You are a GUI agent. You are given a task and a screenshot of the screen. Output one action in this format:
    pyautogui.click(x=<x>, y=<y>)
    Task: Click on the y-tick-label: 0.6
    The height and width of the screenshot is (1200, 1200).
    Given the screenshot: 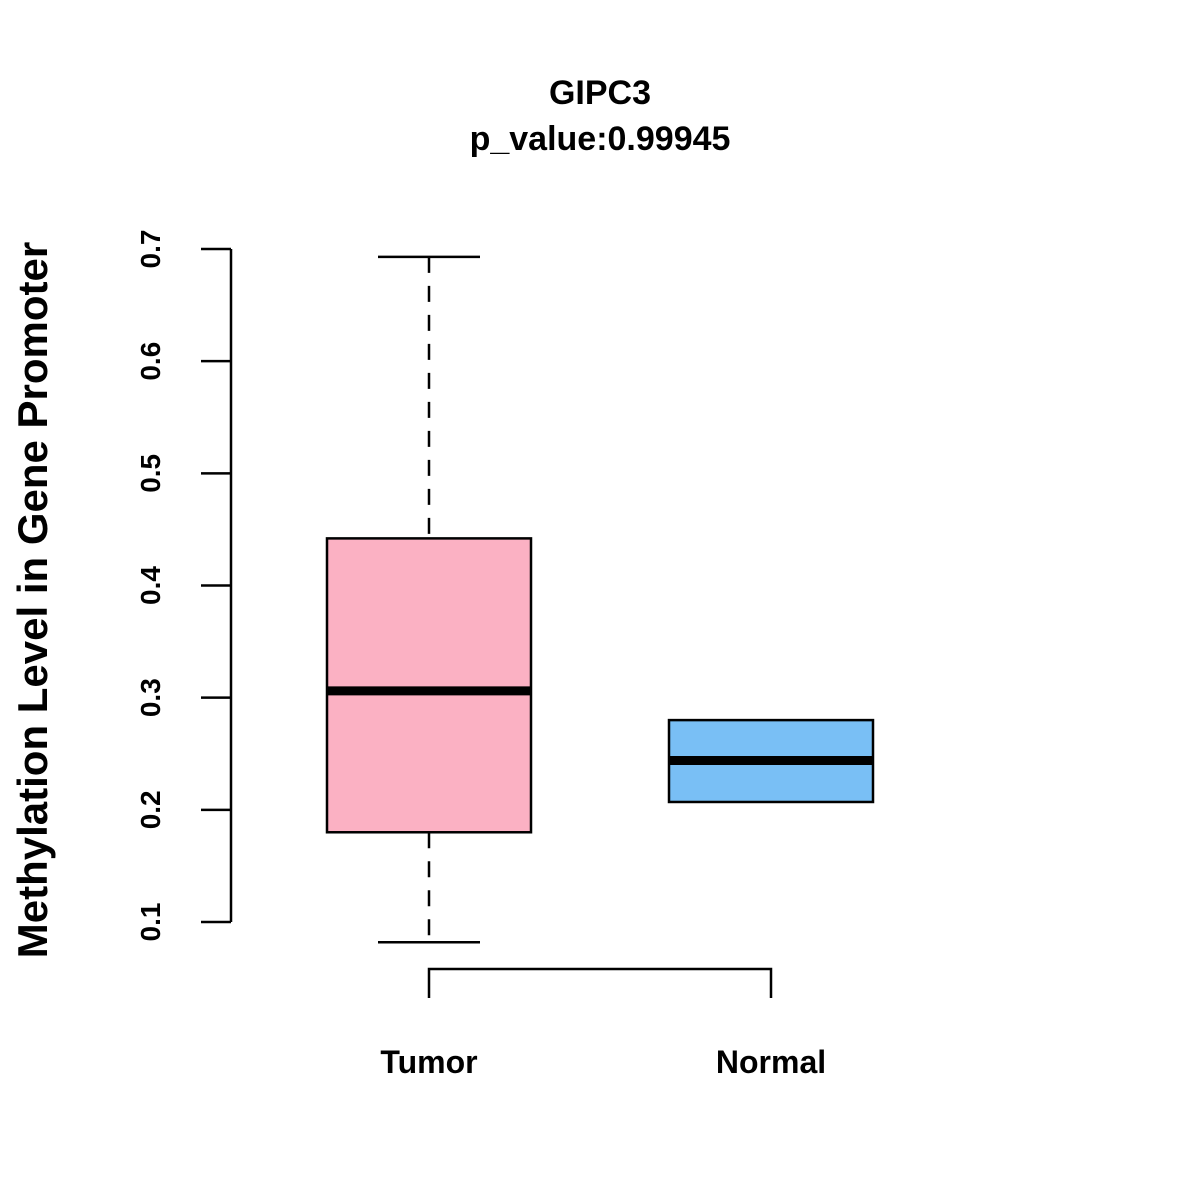 What is the action you would take?
    pyautogui.click(x=150, y=361)
    